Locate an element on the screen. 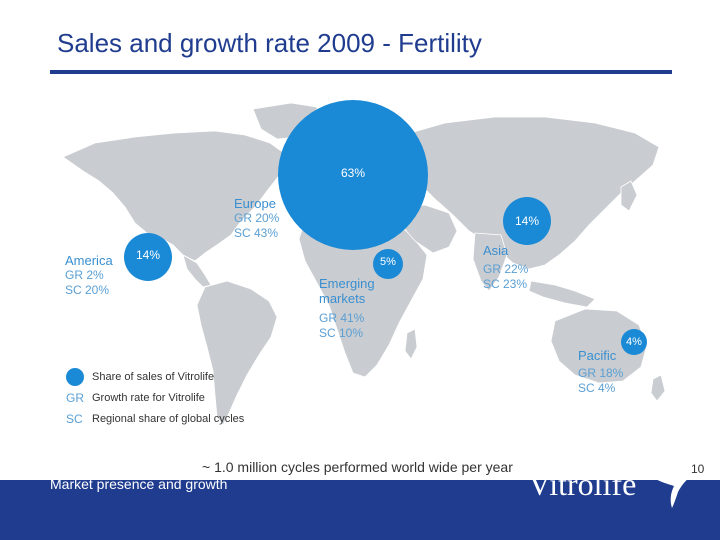 The height and width of the screenshot is (540, 720). title-divider is located at coordinates (361, 72).